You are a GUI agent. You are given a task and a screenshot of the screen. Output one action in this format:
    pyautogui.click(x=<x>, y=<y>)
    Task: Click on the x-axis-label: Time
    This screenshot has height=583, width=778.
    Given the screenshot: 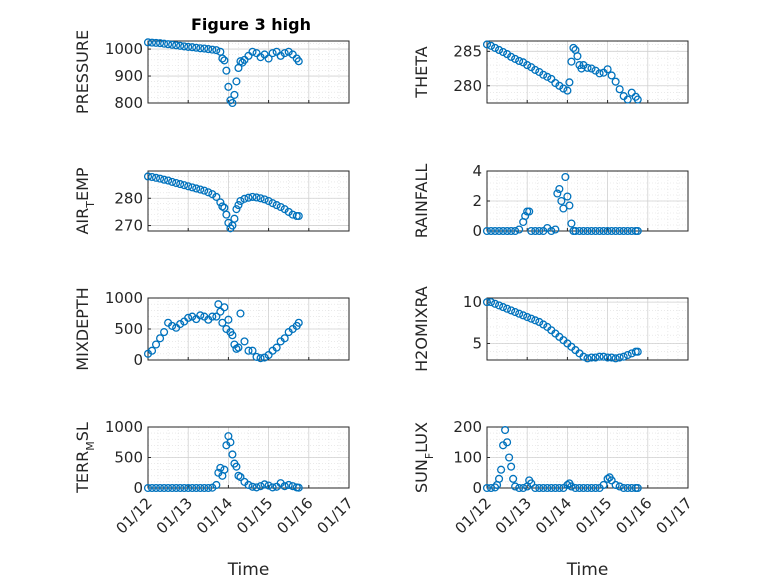 What is the action you would take?
    pyautogui.click(x=587, y=570)
    